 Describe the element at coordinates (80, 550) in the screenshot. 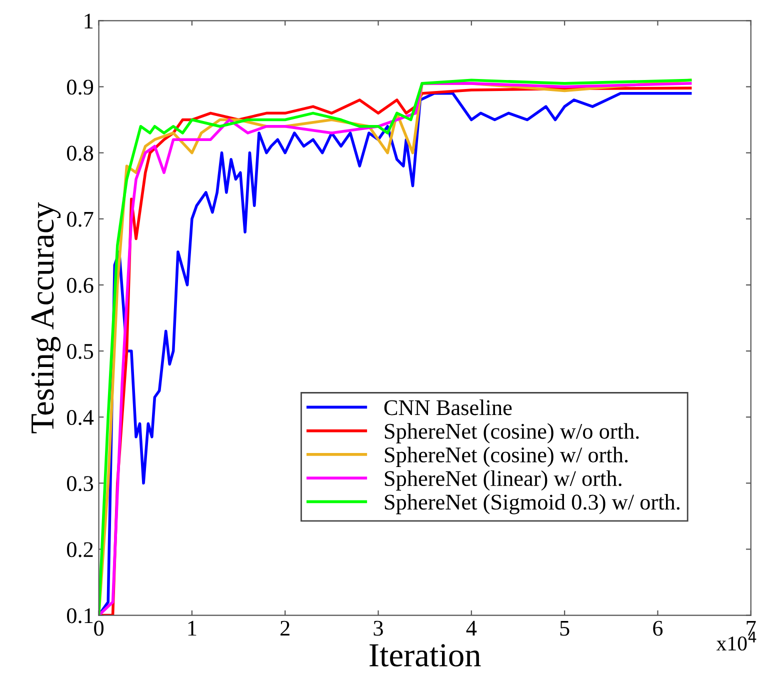

I see `y-tick-label: 0.2` at that location.